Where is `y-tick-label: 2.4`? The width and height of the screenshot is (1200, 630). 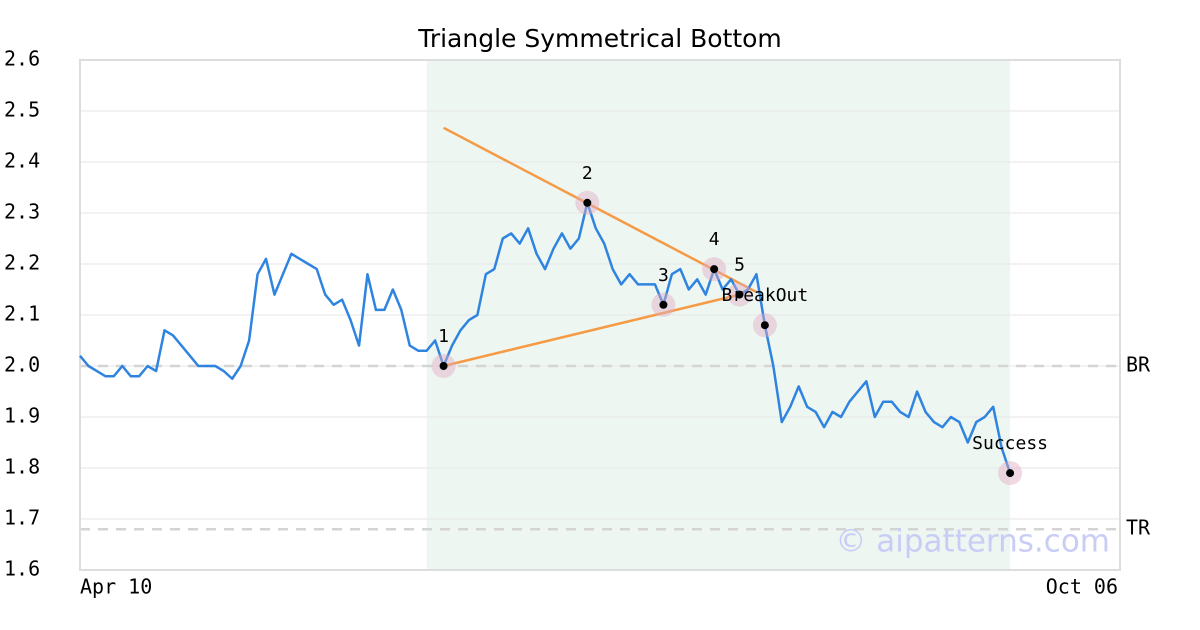
y-tick-label: 2.4 is located at coordinates (22, 161).